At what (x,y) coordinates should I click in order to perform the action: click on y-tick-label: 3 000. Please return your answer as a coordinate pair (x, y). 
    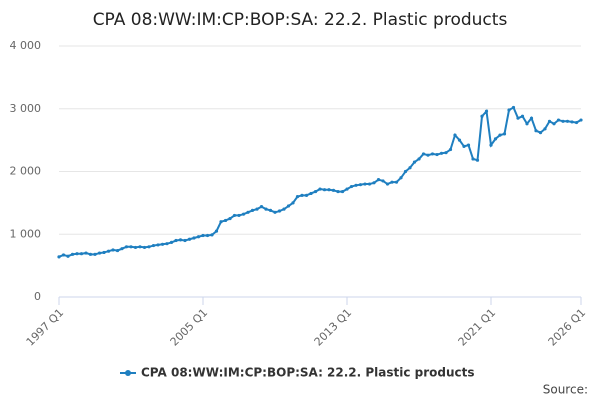
    Looking at the image, I should click on (26, 108).